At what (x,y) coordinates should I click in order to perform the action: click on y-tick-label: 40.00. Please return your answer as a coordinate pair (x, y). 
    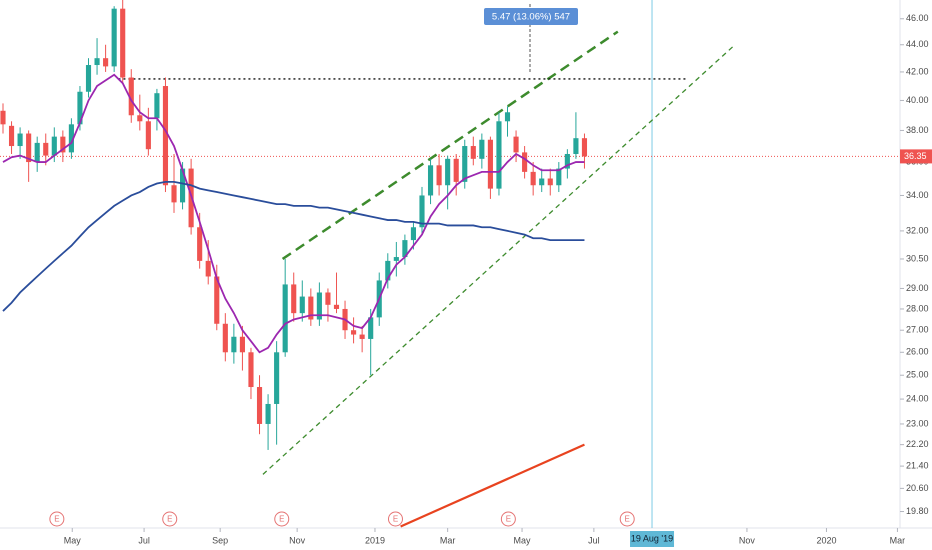
    Looking at the image, I should click on (917, 100).